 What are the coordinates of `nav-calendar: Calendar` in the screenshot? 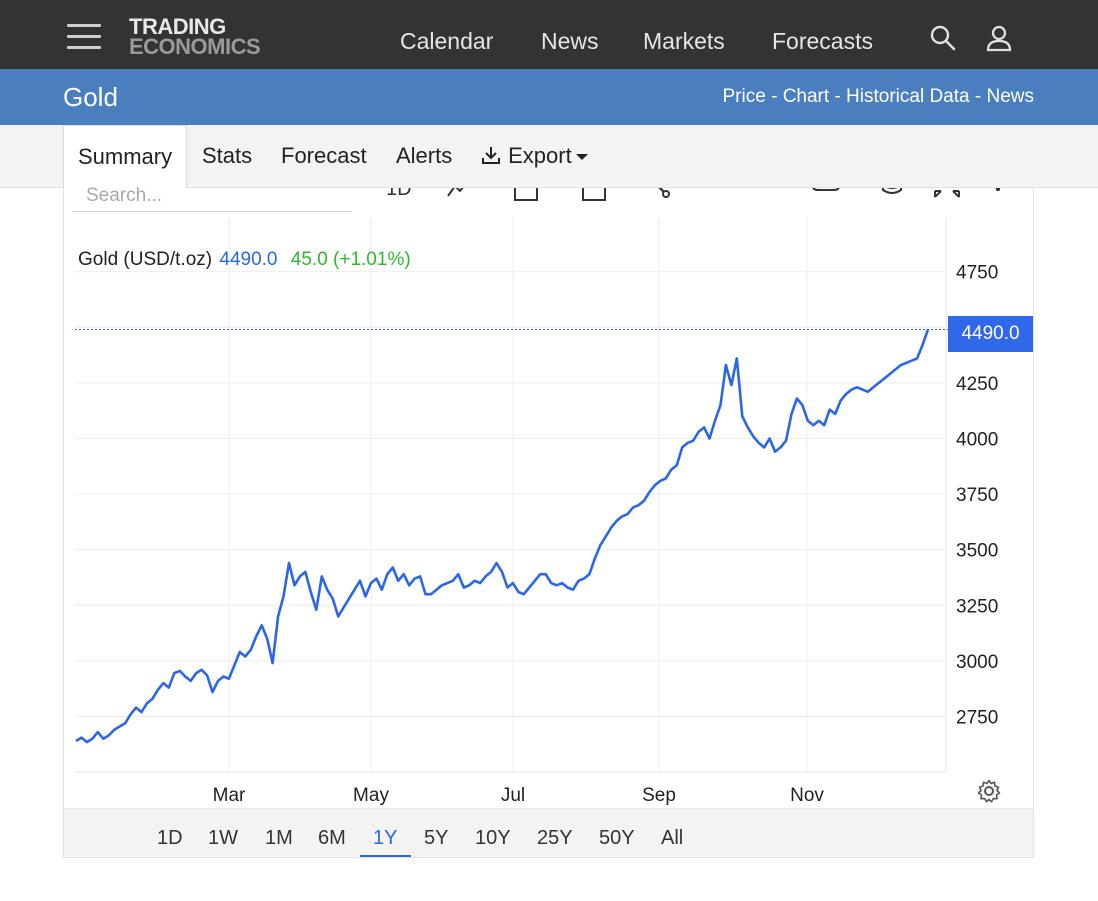 It's located at (447, 41).